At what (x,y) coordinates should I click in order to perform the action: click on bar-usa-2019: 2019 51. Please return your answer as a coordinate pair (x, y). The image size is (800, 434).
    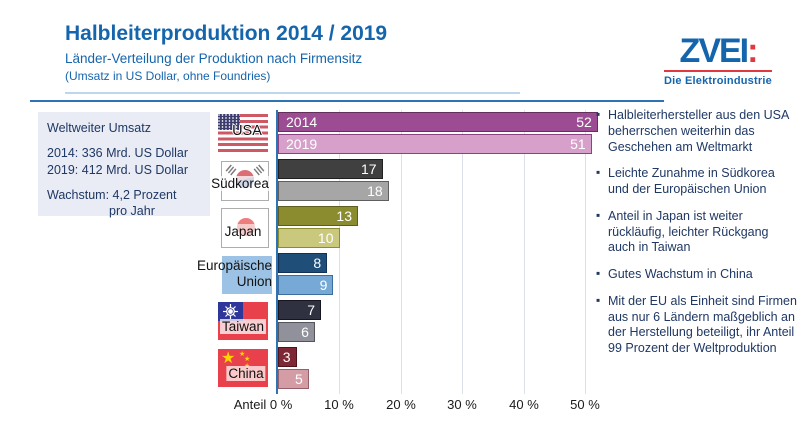
    Looking at the image, I should click on (435, 144).